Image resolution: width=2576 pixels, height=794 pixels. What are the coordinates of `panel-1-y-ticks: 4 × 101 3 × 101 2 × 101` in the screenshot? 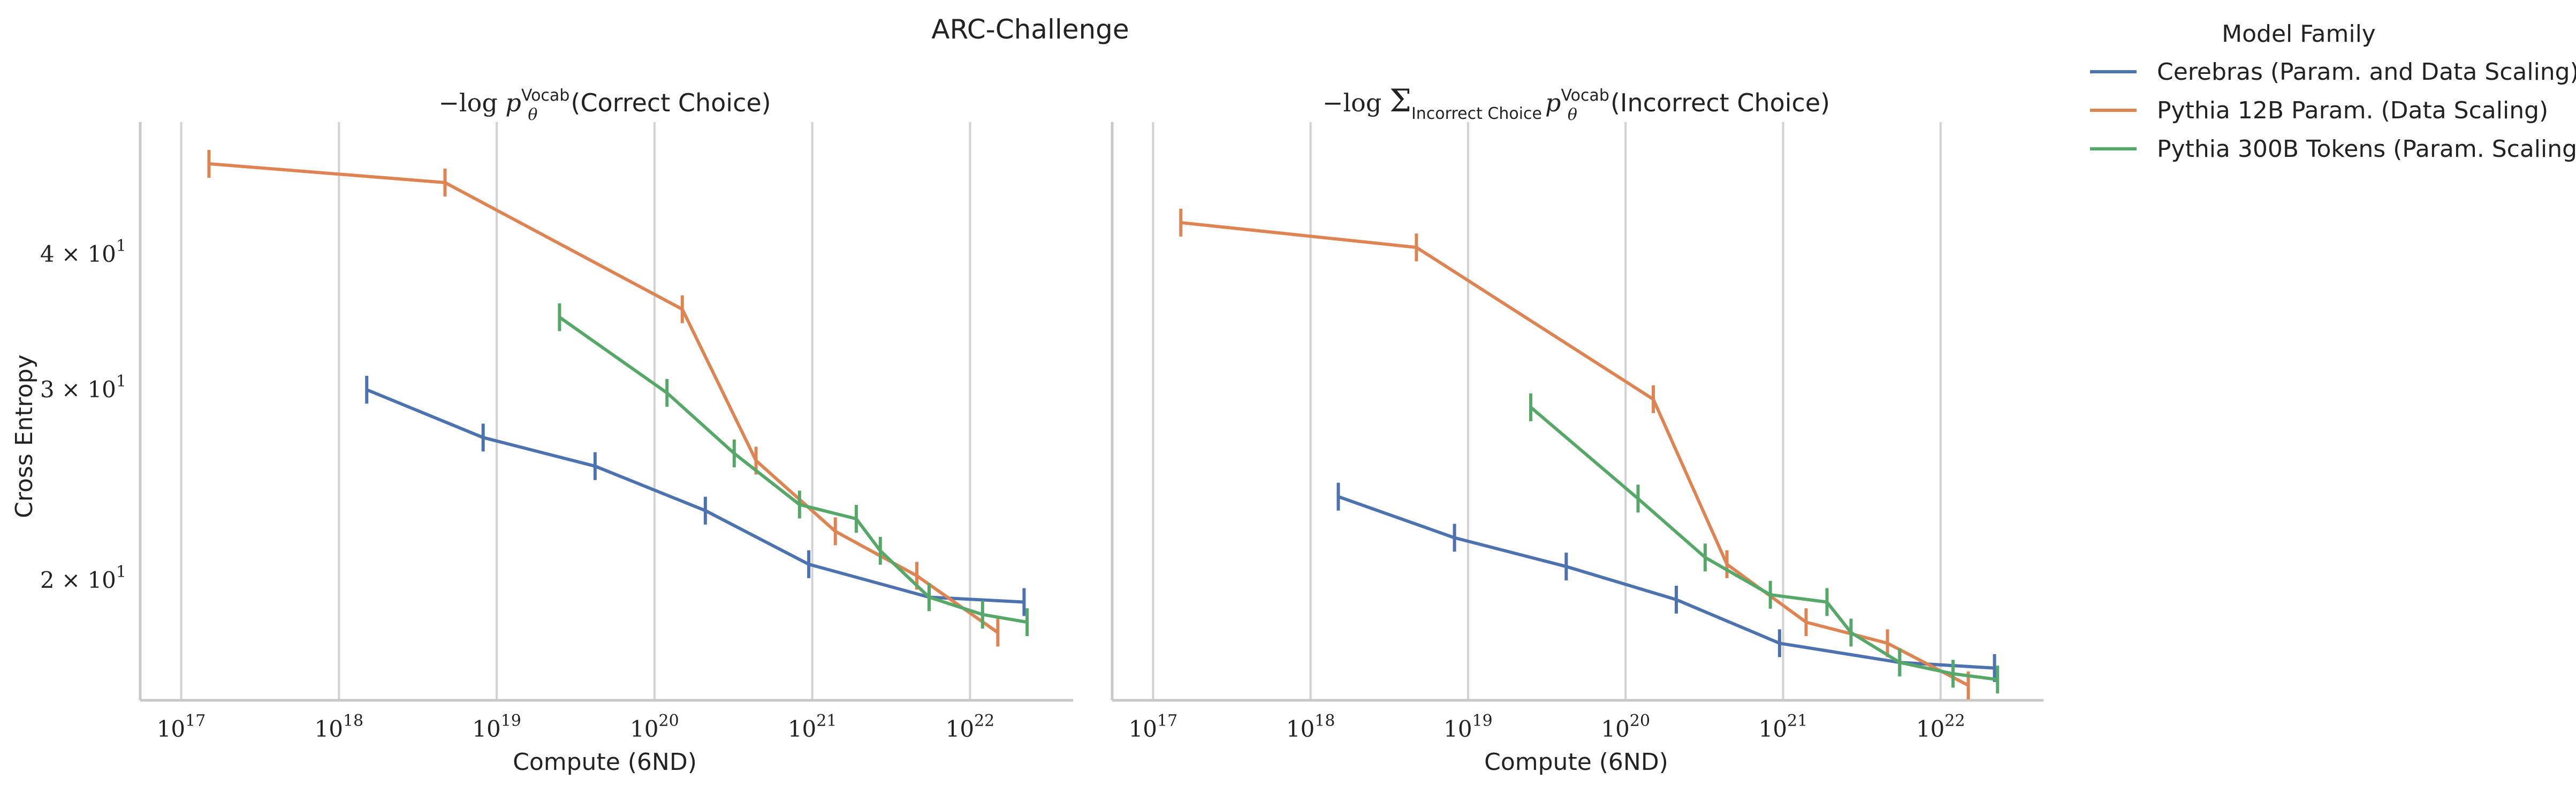 It's located at (83, 415).